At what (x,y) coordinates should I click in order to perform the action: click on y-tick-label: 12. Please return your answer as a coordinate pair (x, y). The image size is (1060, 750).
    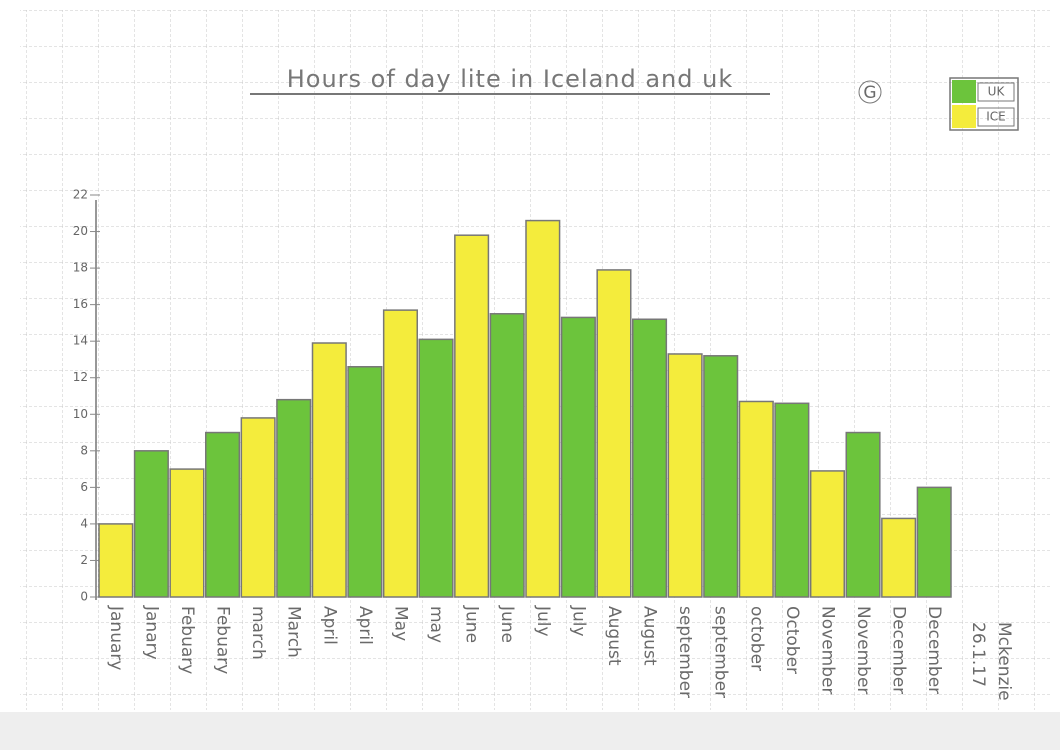
    Looking at the image, I should click on (80, 377).